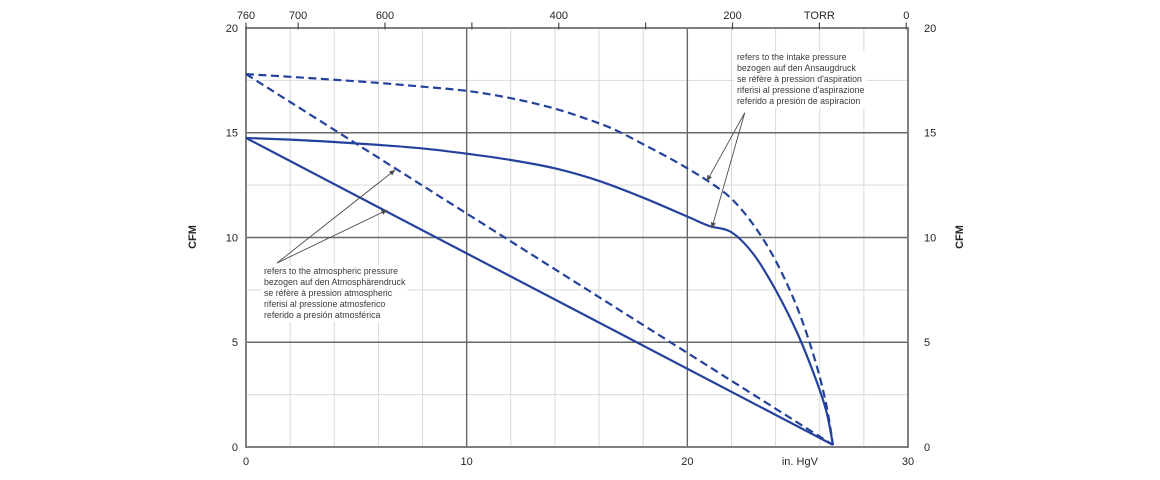 This screenshot has width=1160, height=480. What do you see at coordinates (799, 101) in the screenshot?
I see `annotation-line: referido a presión de aspiracion` at bounding box center [799, 101].